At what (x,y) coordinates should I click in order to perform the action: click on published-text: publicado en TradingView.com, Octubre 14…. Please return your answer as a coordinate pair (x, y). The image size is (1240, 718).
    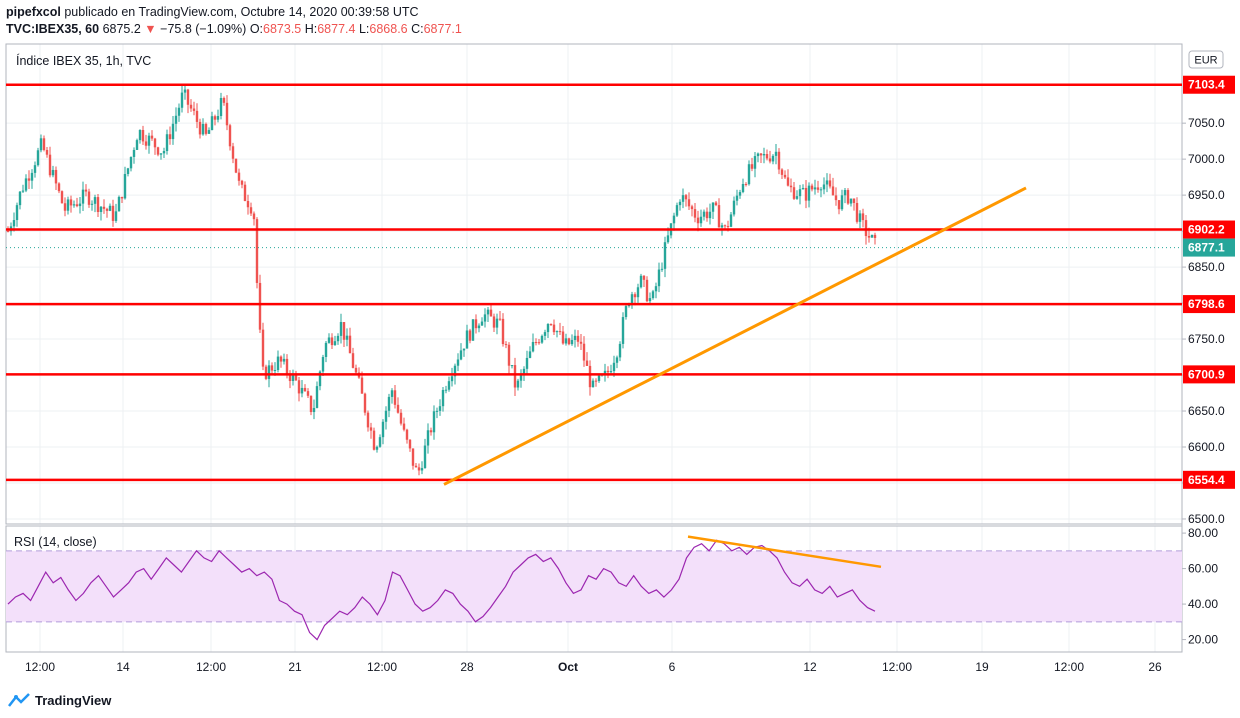
    Looking at the image, I should click on (241, 12).